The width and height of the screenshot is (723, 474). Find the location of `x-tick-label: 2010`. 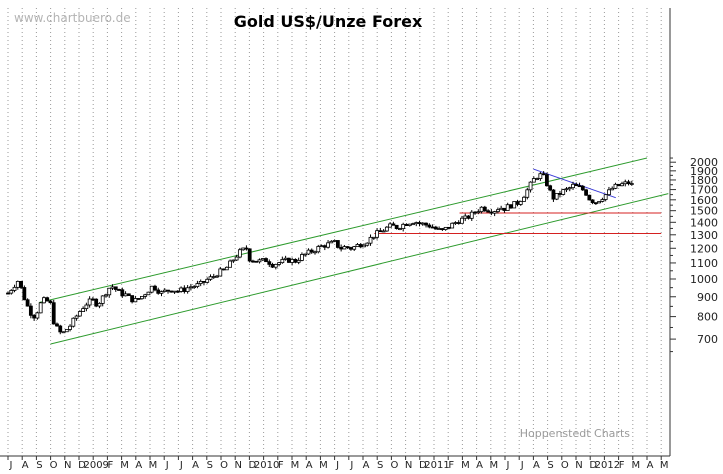

x-tick-label: 2010 is located at coordinates (266, 465).